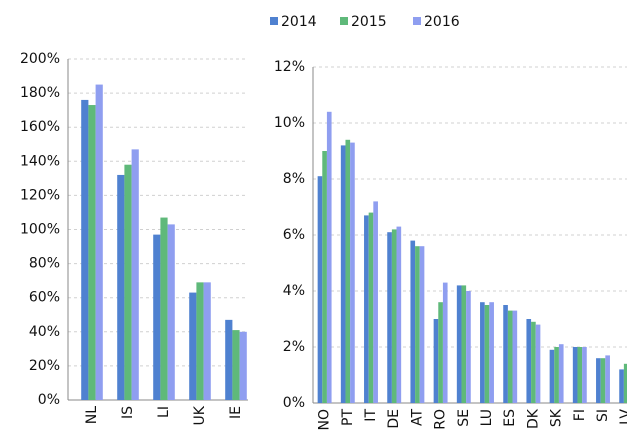 Image resolution: width=627 pixels, height=431 pixels. I want to click on y-tick-label: 20%, so click(44, 366).